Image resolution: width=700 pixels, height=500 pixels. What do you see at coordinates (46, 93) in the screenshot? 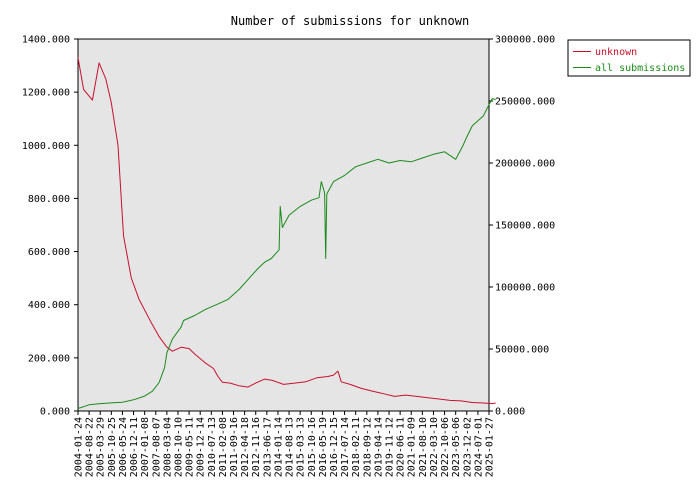
I see `left-tick-label: 1200.000` at bounding box center [46, 93].